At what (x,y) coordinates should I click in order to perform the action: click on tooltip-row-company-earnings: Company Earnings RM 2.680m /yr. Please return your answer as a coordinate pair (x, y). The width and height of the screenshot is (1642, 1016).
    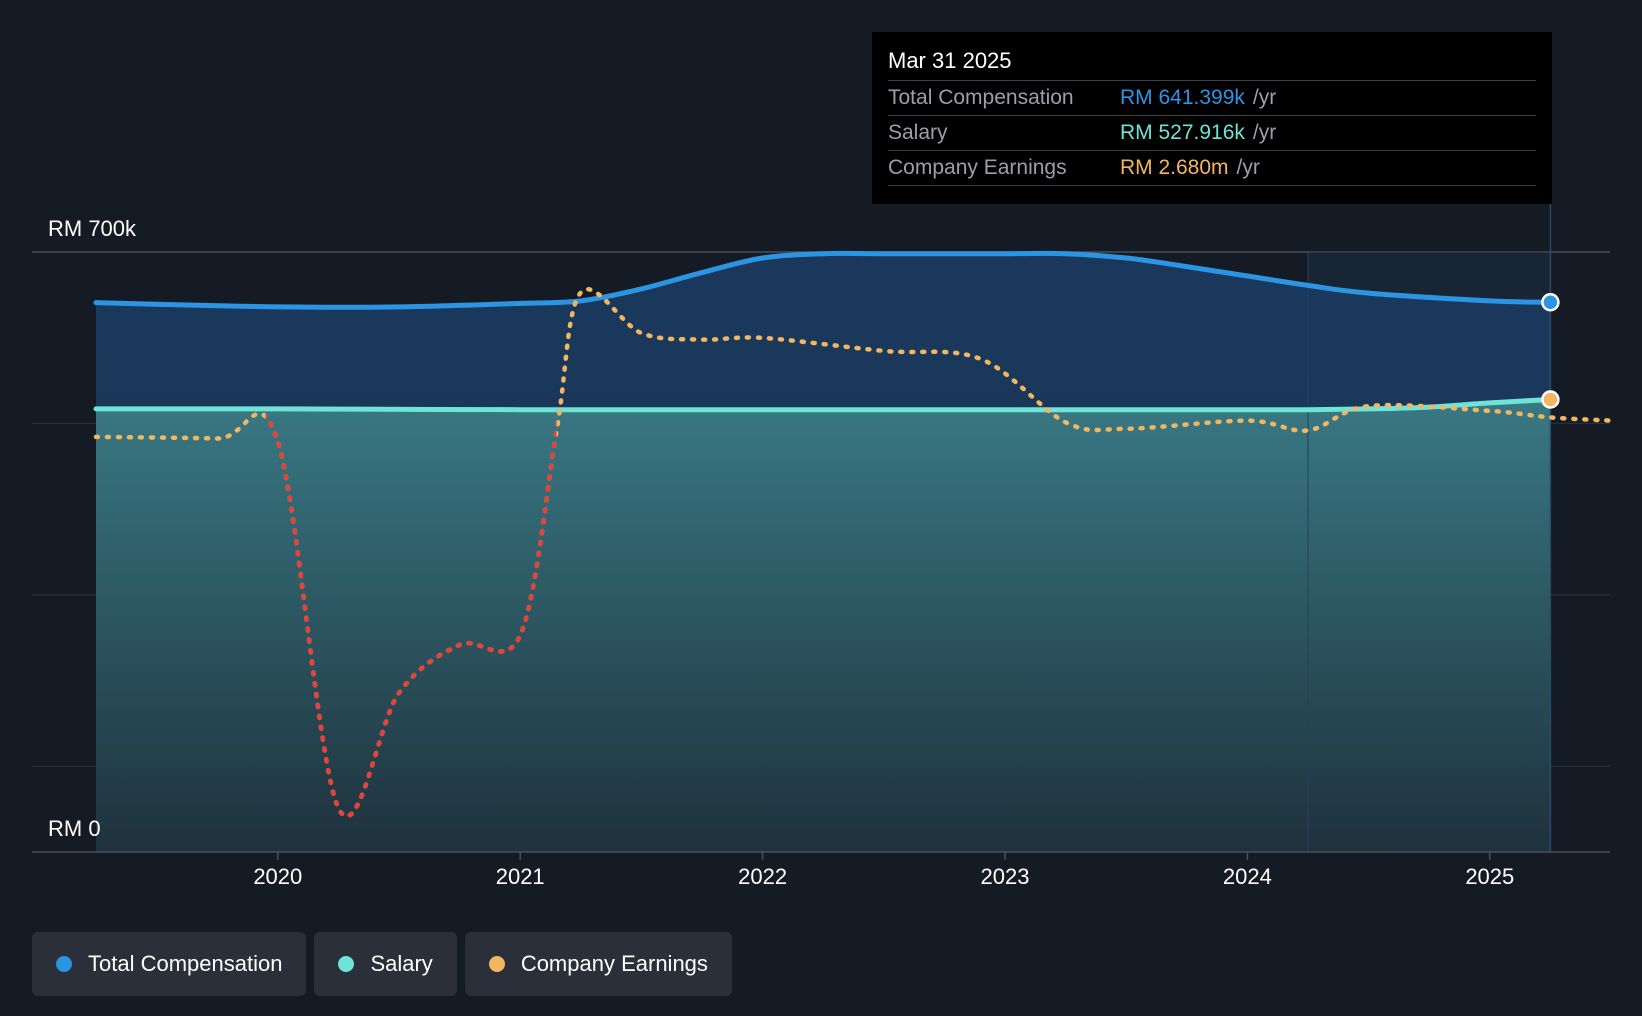
    Looking at the image, I should click on (1212, 168).